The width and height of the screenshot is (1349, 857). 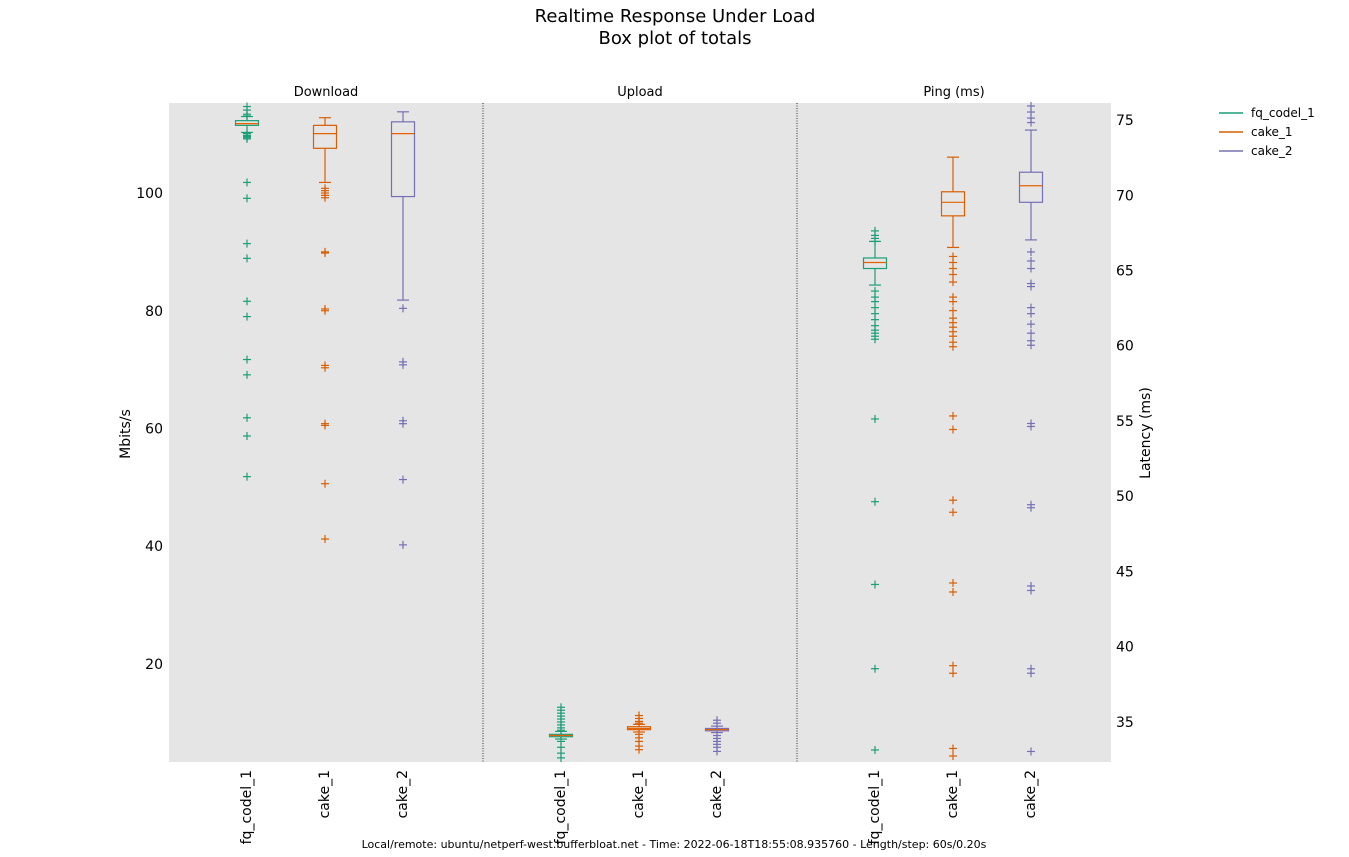 What do you see at coordinates (1125, 422) in the screenshot?
I see `right-y-axis: 35 40 45 50 55 60 65 70 75` at bounding box center [1125, 422].